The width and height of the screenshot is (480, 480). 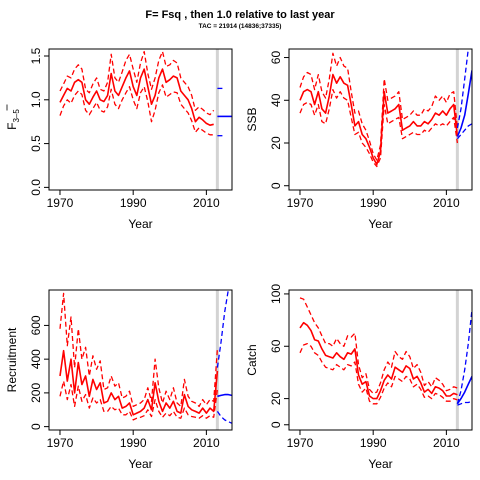 What do you see at coordinates (224, 417) in the screenshot?
I see `recruitment-panel-projection-lower-line` at bounding box center [224, 417].